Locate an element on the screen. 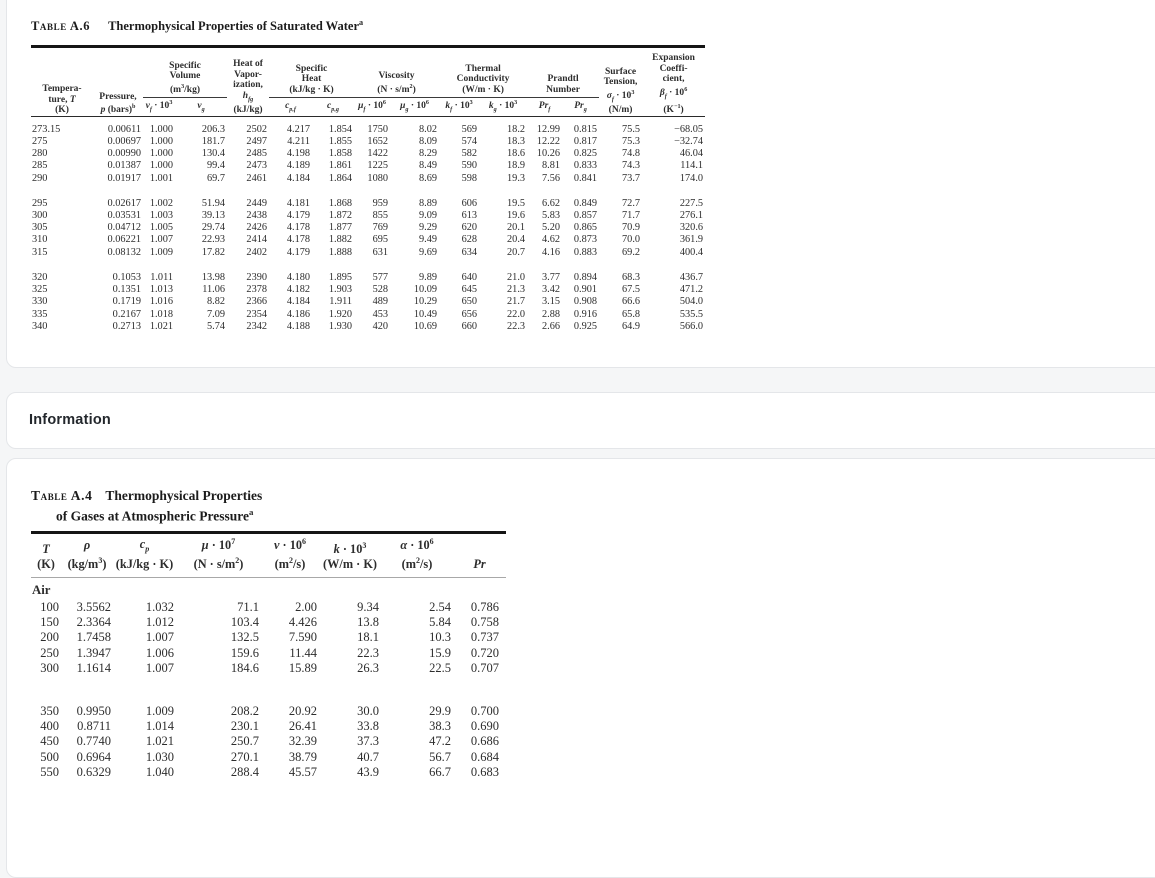  table-cell: 0.720 is located at coordinates (484, 652).